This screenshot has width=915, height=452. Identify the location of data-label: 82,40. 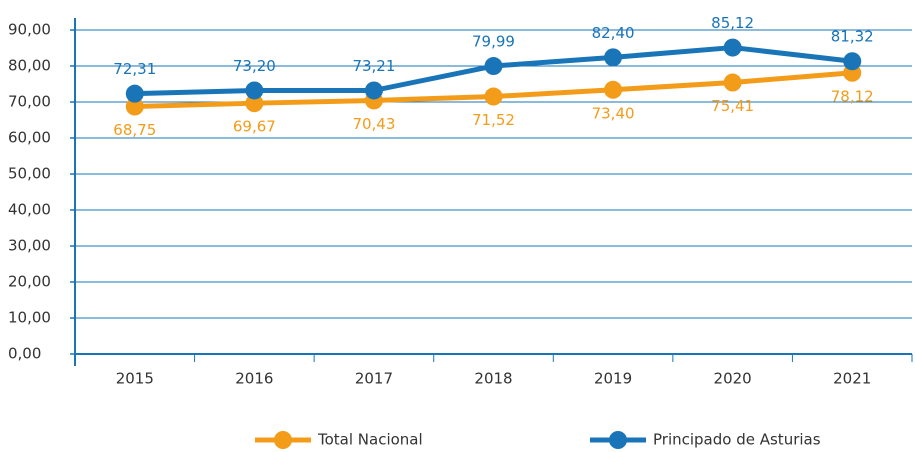
(613, 33).